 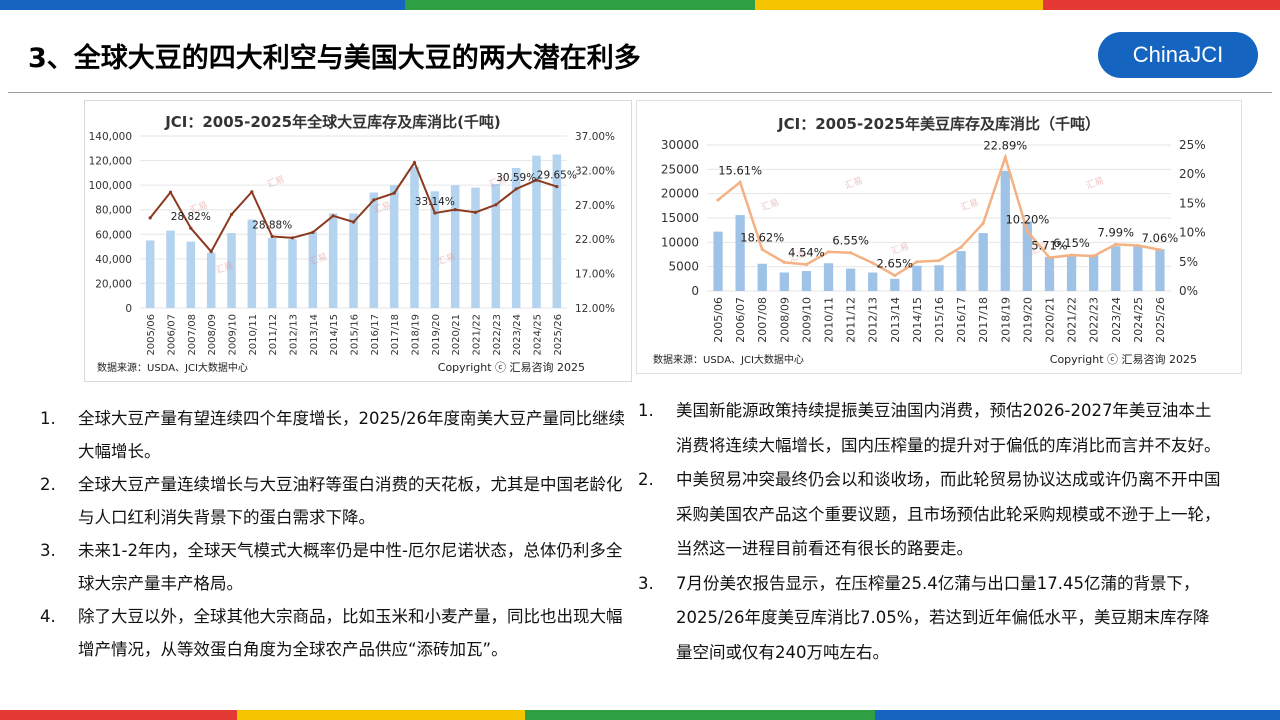 I want to click on x-tick-label: 2013/14, so click(x=895, y=320).